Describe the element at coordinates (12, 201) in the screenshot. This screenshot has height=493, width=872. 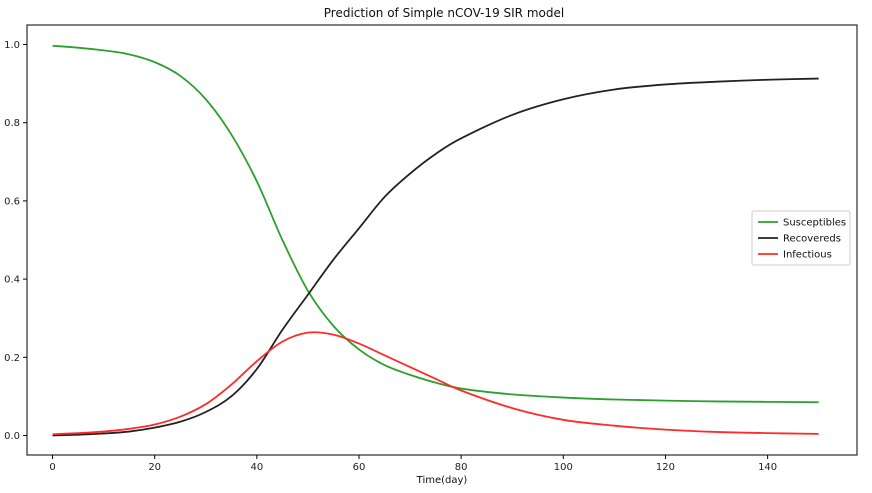
I see `y-tick-label: 0.6` at that location.